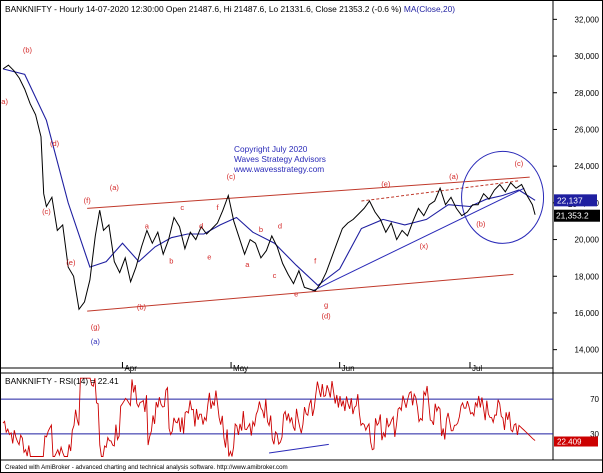 The width and height of the screenshot is (603, 473). What do you see at coordinates (418, 239) in the screenshot?
I see `rising-trendline` at bounding box center [418, 239].